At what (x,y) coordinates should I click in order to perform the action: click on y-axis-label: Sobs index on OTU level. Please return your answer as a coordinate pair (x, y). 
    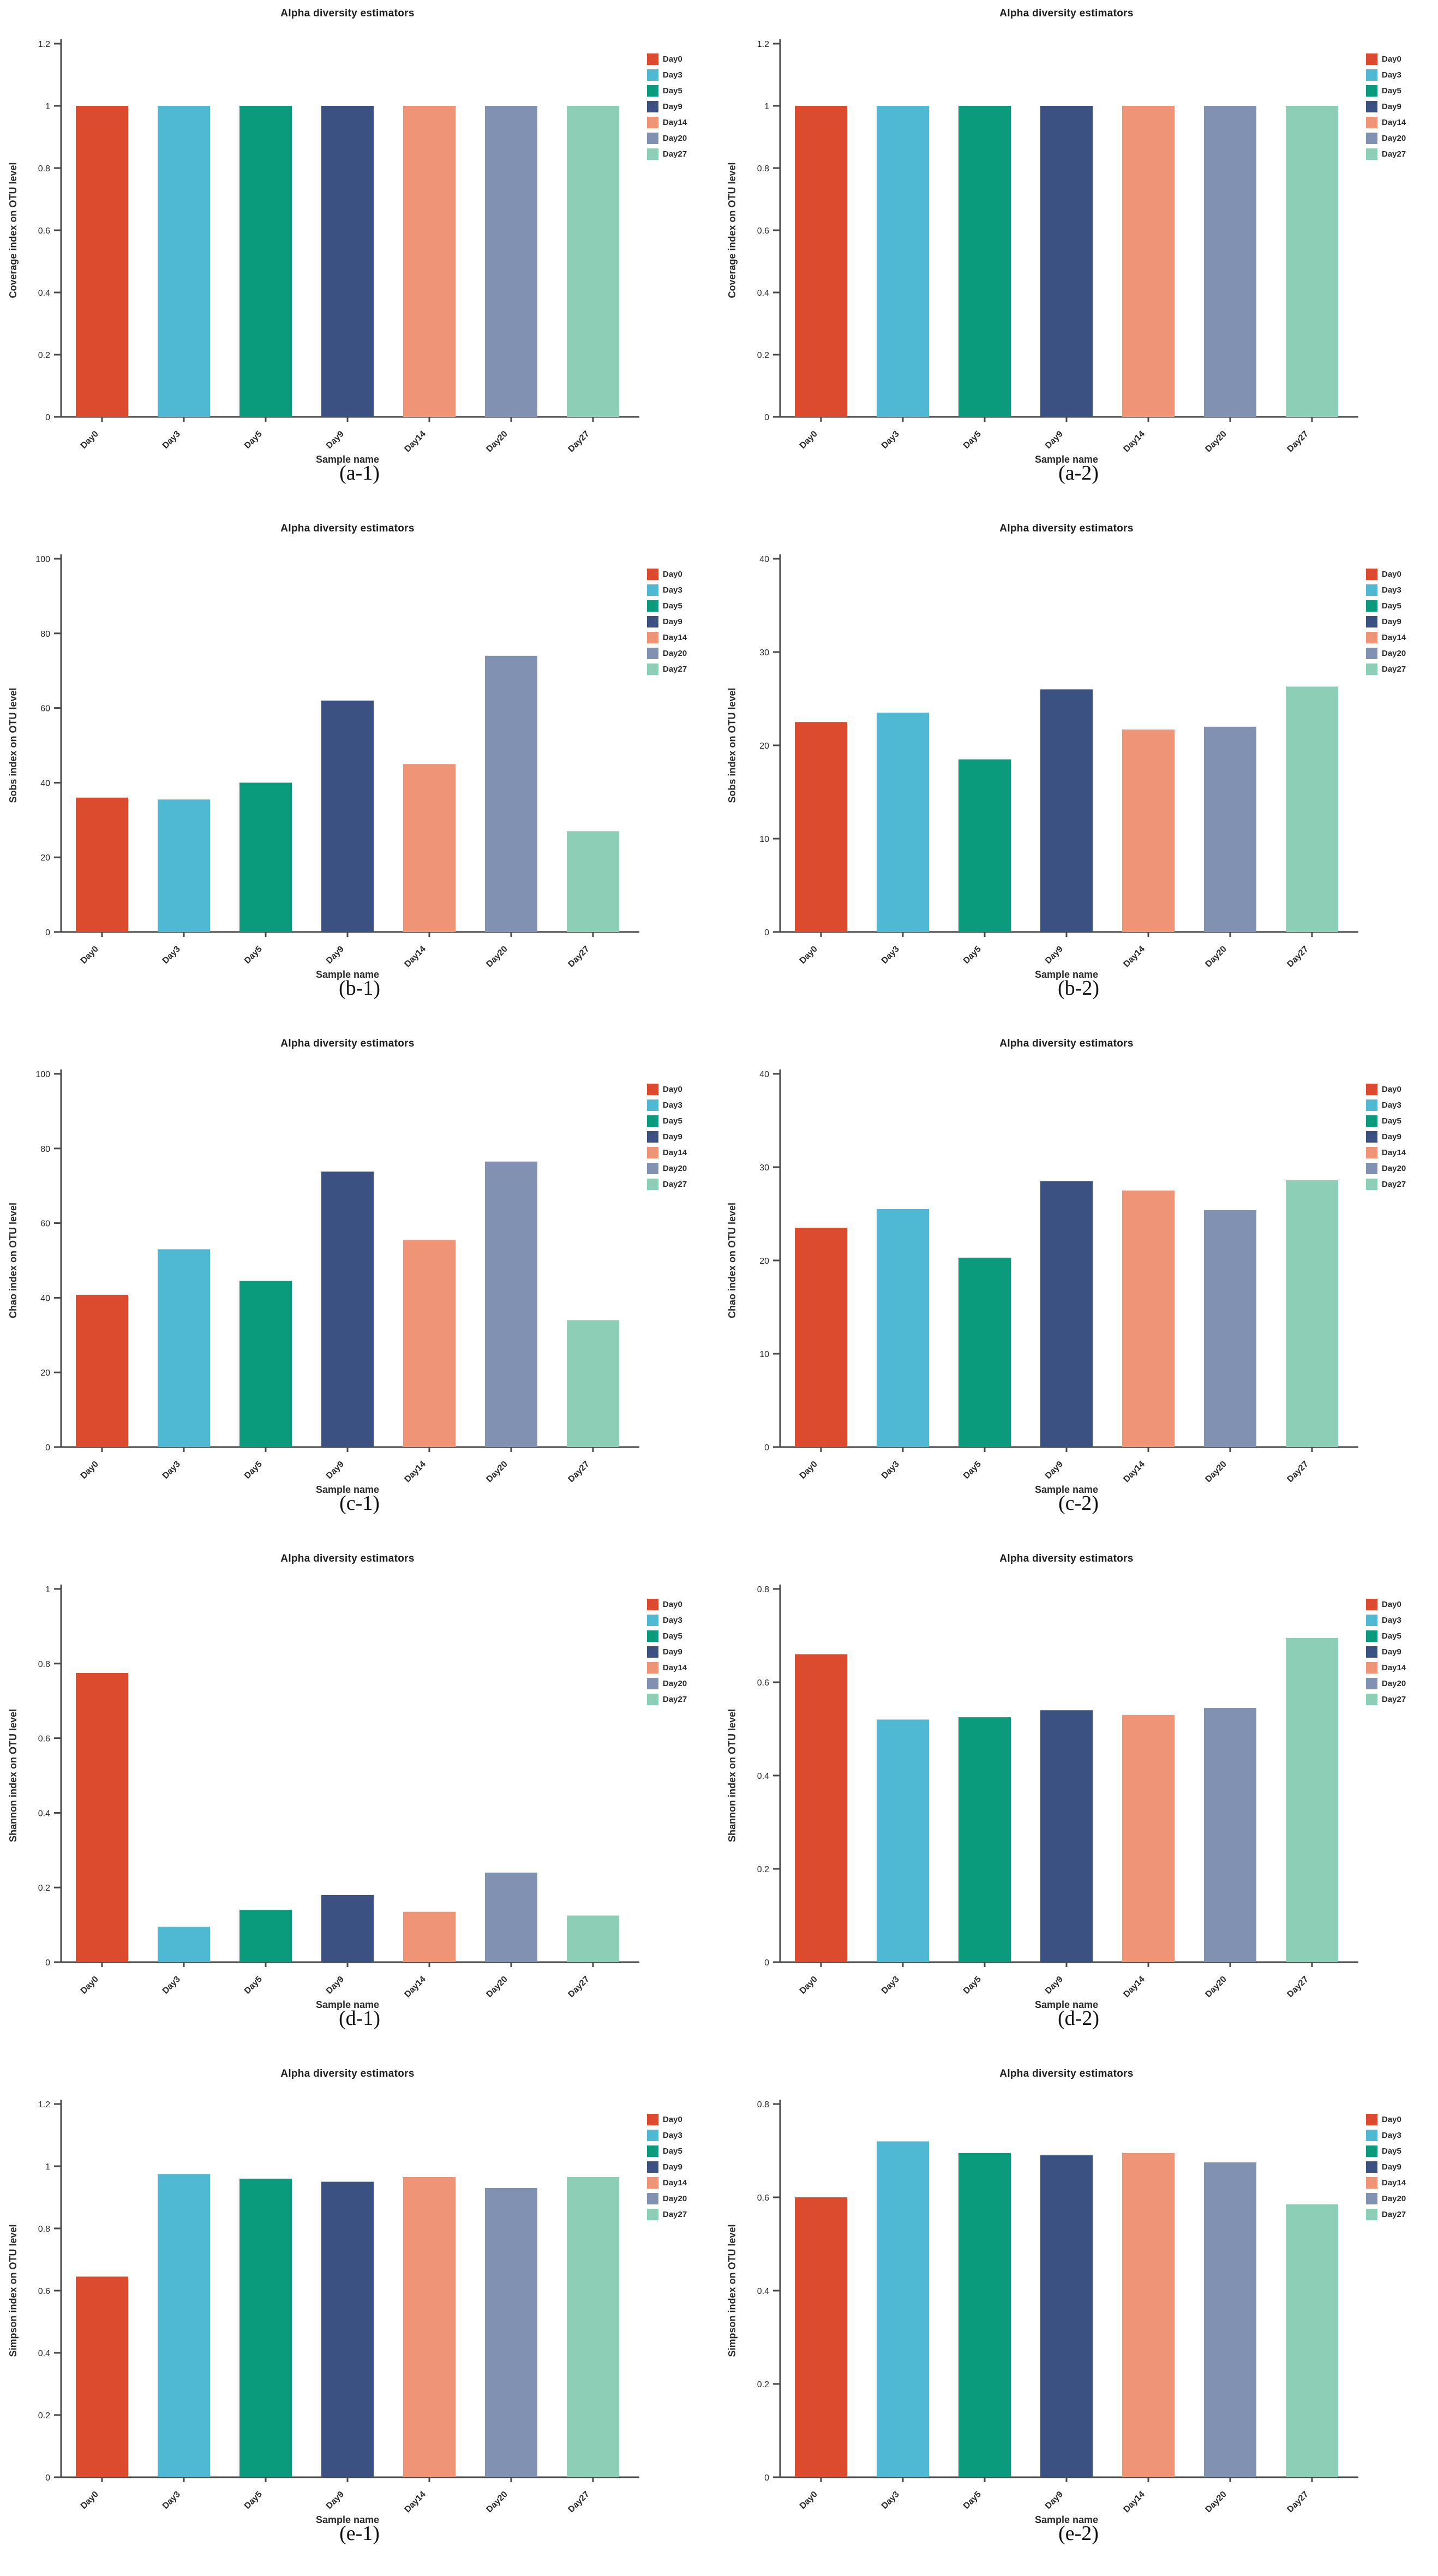
    Looking at the image, I should click on (13, 745).